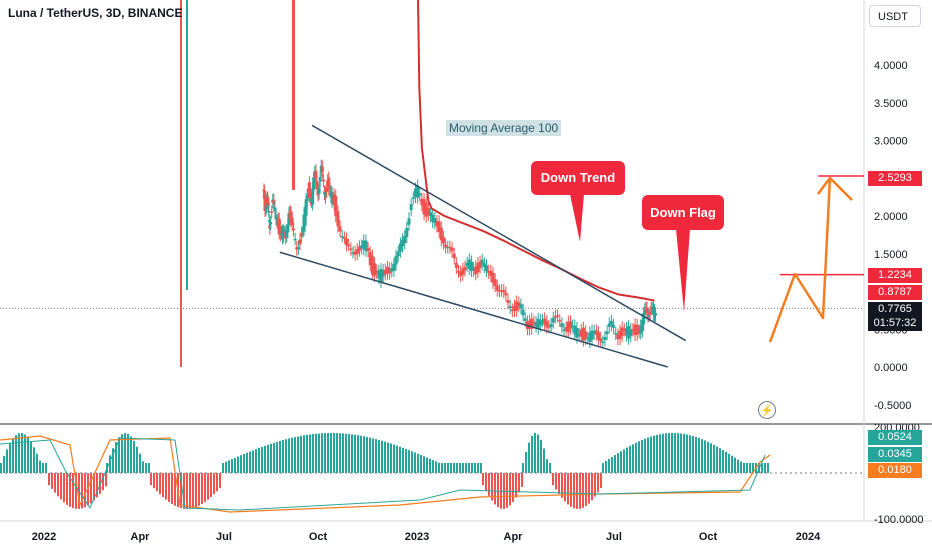 This screenshot has height=550, width=932. Describe the element at coordinates (767, 410) in the screenshot. I see `alert-bolt-icon: ⚡` at that location.